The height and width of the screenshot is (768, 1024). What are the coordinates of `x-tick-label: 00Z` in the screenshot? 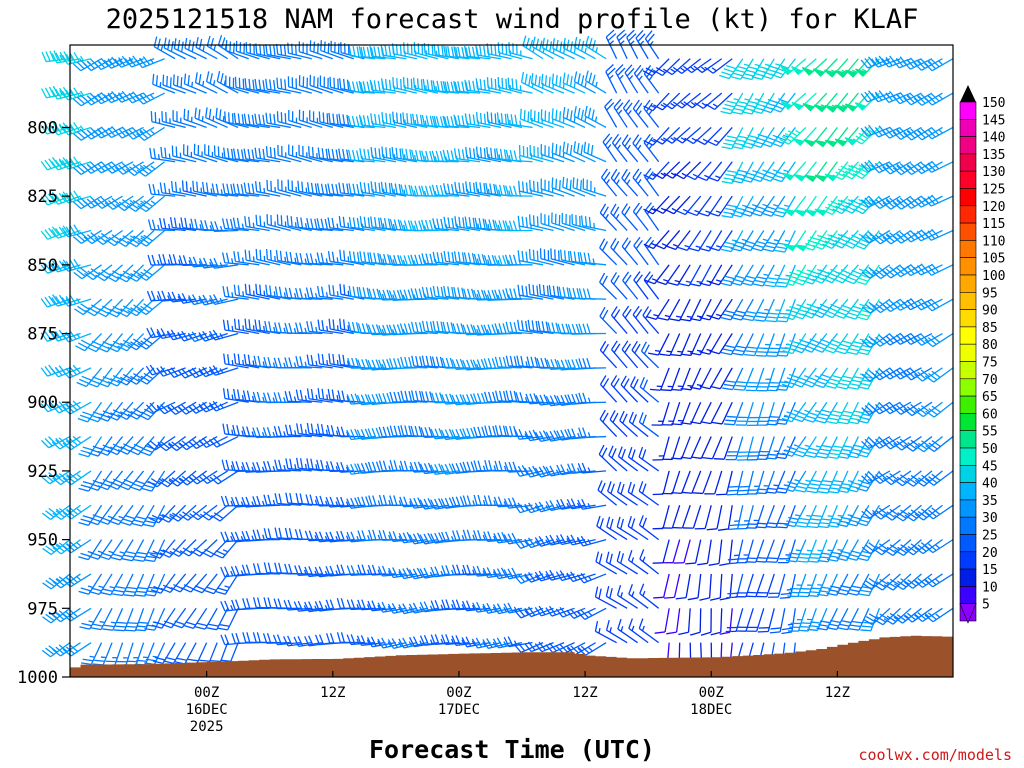 It's located at (458, 693).